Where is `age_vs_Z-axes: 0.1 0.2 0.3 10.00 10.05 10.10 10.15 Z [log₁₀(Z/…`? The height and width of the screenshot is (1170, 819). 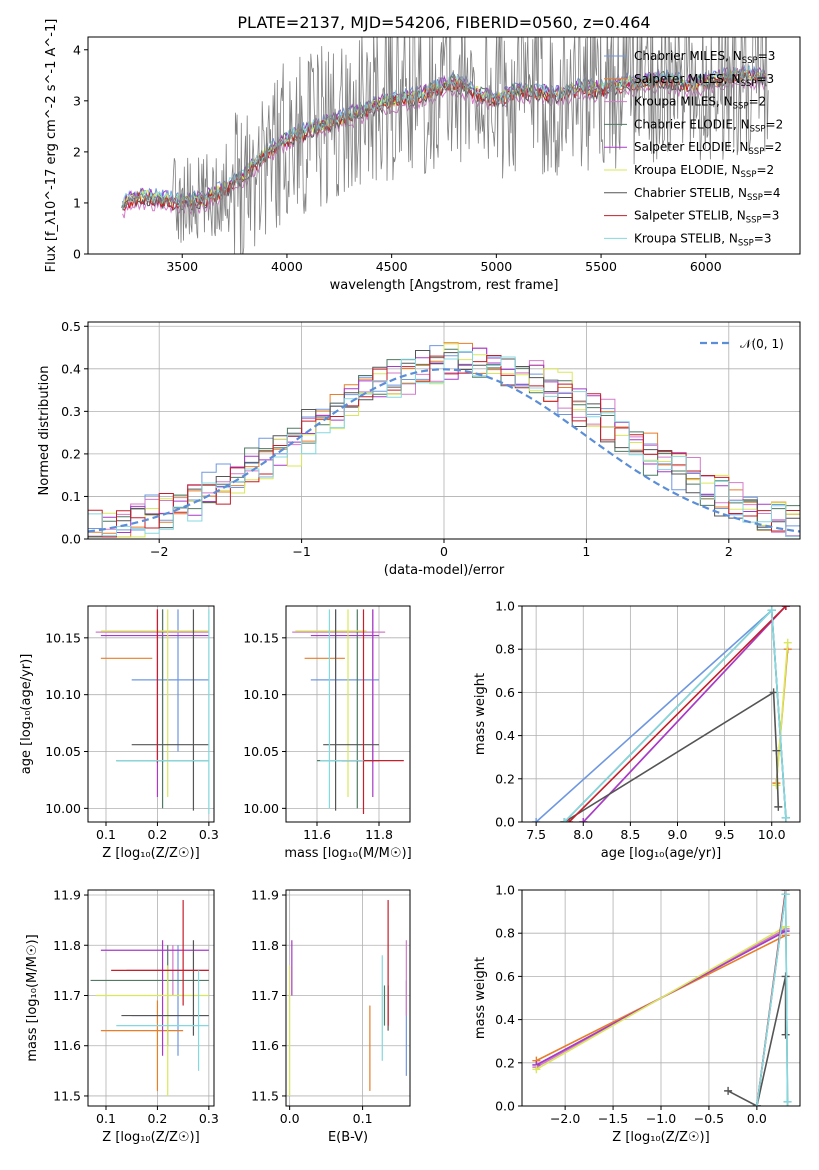
age_vs_Z-axes: 0.1 0.2 0.3 10.00 10.05 10.10 10.15 Z [log₁₀(Z/… is located at coordinates (119, 733).